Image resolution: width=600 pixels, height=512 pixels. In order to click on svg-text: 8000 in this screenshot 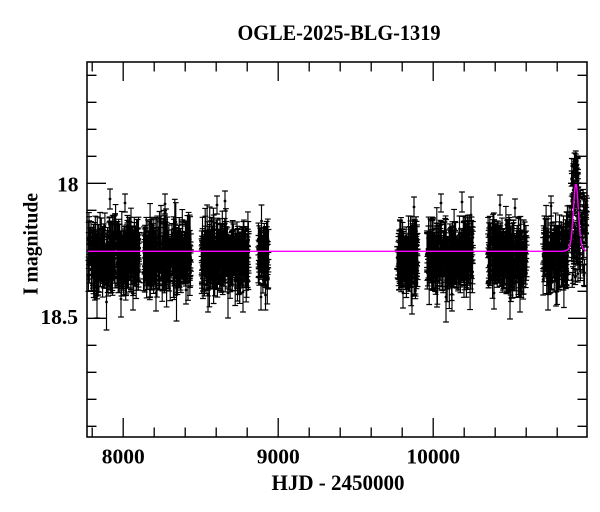, I will do `click(123, 457)`.